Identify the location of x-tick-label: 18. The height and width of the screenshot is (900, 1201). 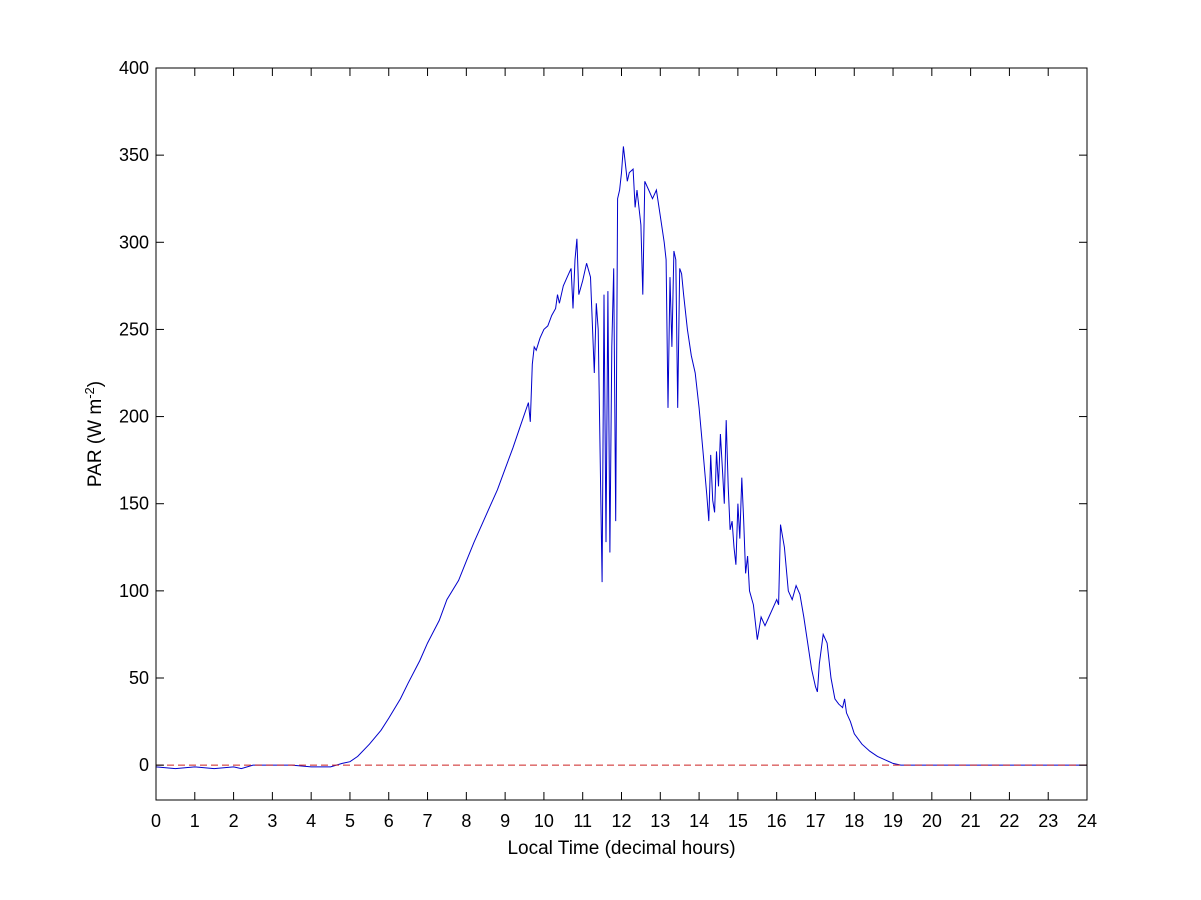
(854, 821).